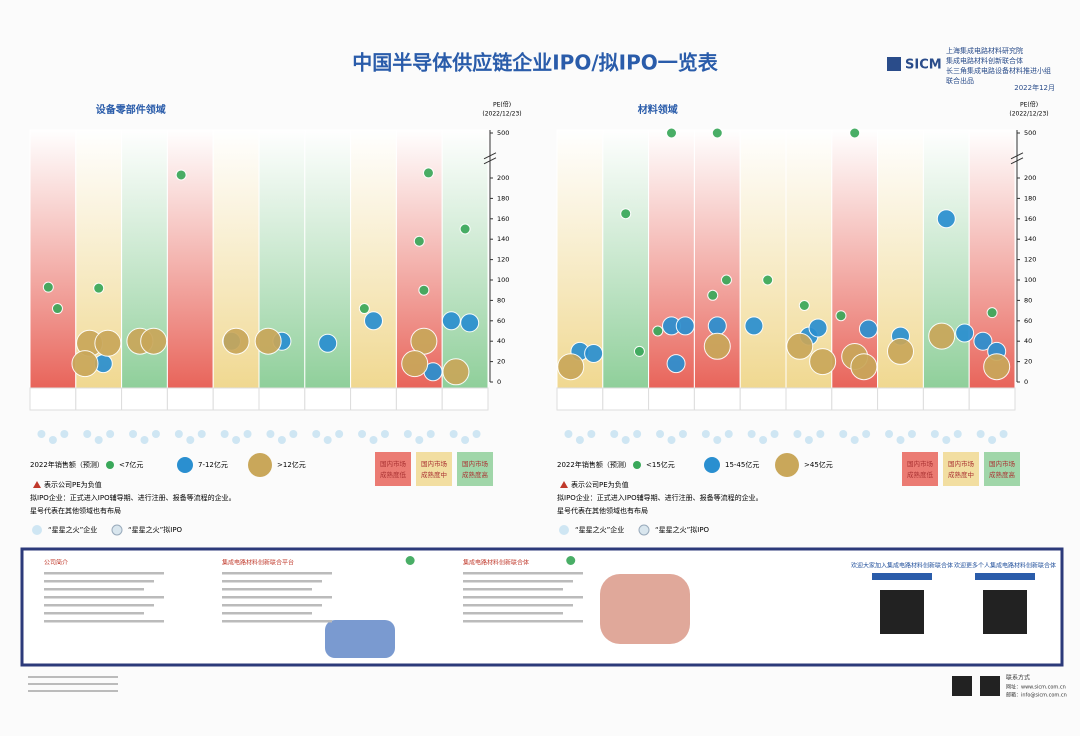 The height and width of the screenshot is (740, 1080). What do you see at coordinates (258, 563) in the screenshot?
I see `section-title: 集成电路材料创新联合平台` at bounding box center [258, 563].